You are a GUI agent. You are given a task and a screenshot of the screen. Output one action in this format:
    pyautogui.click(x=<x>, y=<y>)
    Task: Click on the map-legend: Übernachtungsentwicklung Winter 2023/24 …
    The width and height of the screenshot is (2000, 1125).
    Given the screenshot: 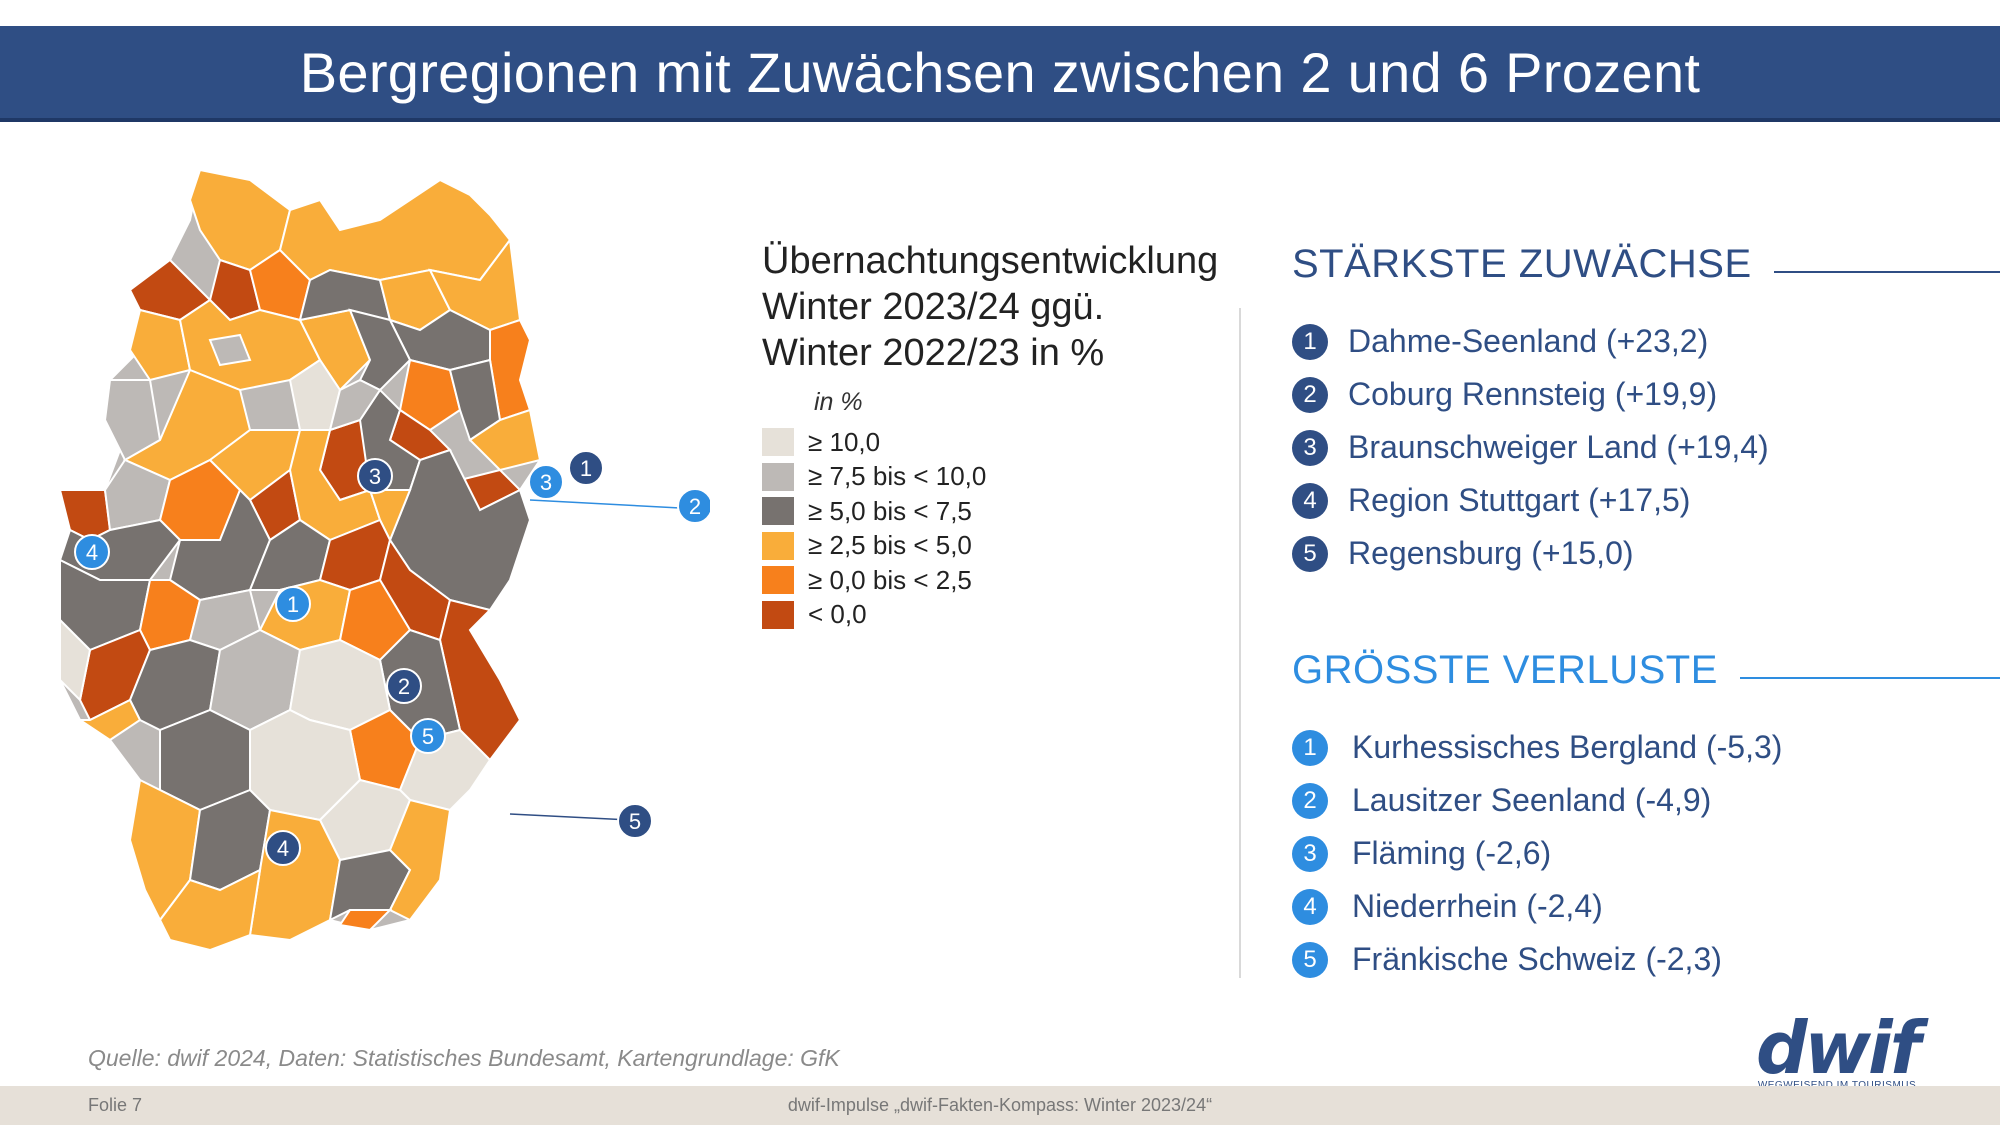 What is the action you would take?
    pyautogui.click(x=992, y=435)
    